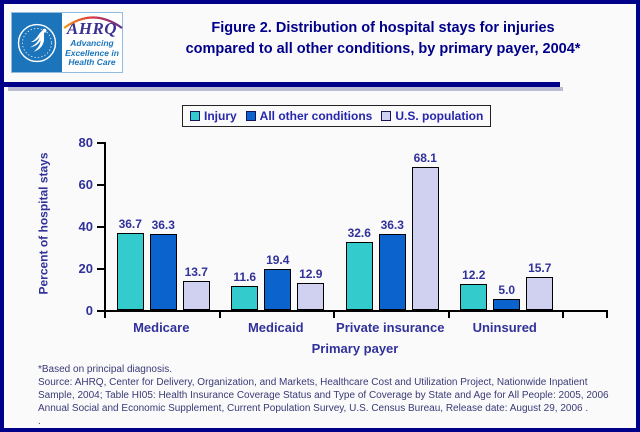 The height and width of the screenshot is (432, 640). I want to click on x-axis-end-tick, so click(607, 315).